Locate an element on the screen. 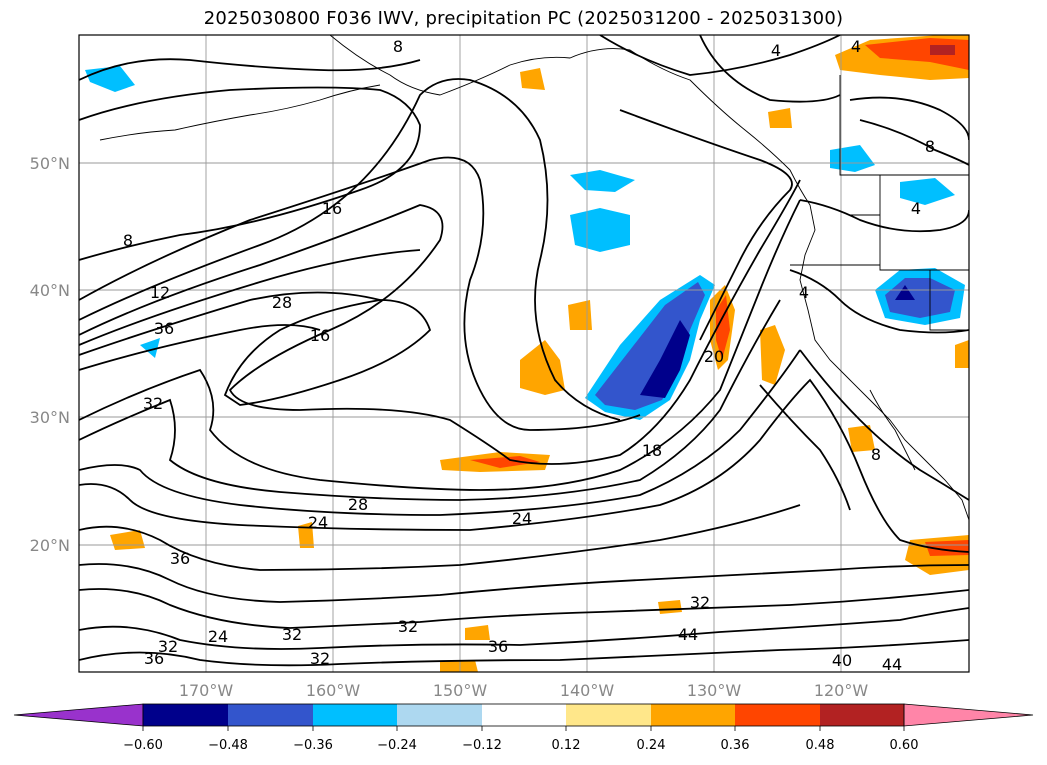 This screenshot has height=765, width=1047. colorbar-extend-right is located at coordinates (968, 715).